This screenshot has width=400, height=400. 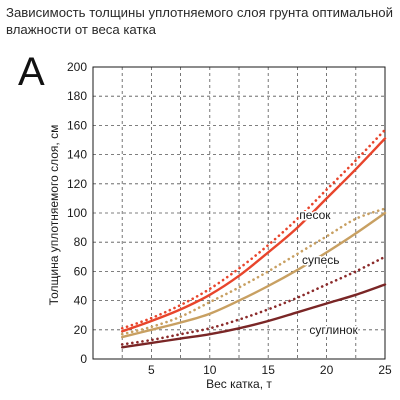 I want to click on y-axis-ticks: 0 20 40 60 80 100 120 140 160 180 200, so click(x=77, y=213).